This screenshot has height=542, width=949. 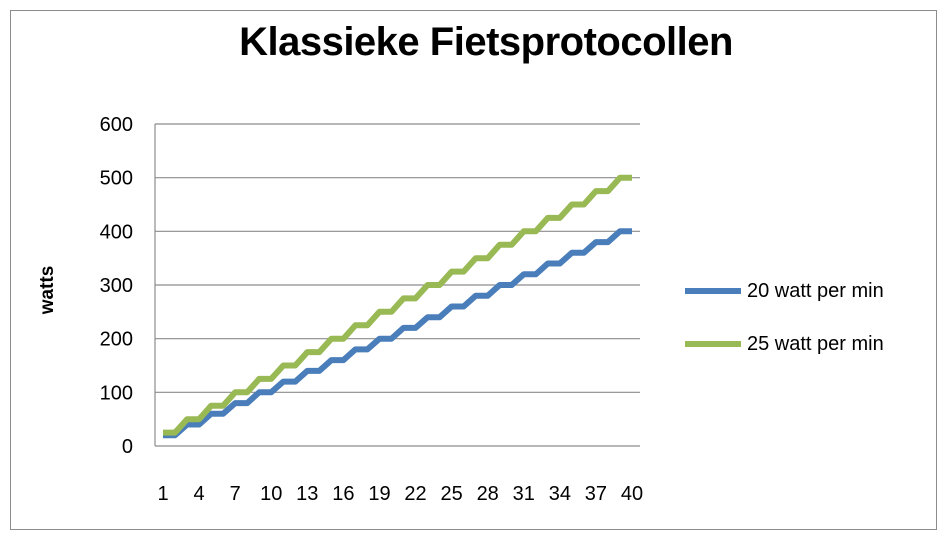 I want to click on x-tick-label: 4, so click(x=199, y=494).